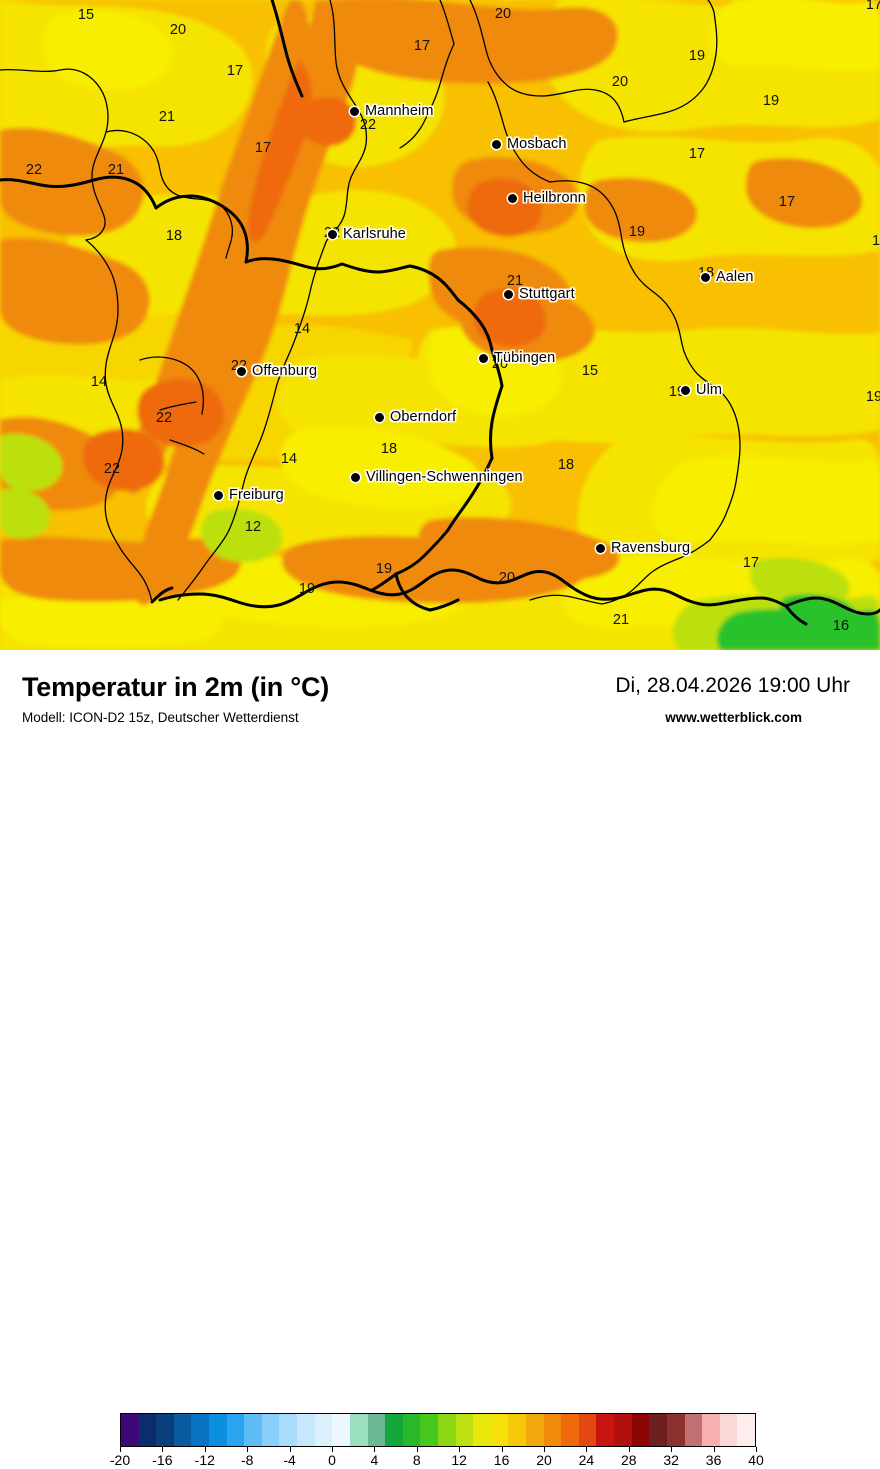 The width and height of the screenshot is (880, 1469). I want to click on colorbar-tick-label: -4, so click(289, 1460).